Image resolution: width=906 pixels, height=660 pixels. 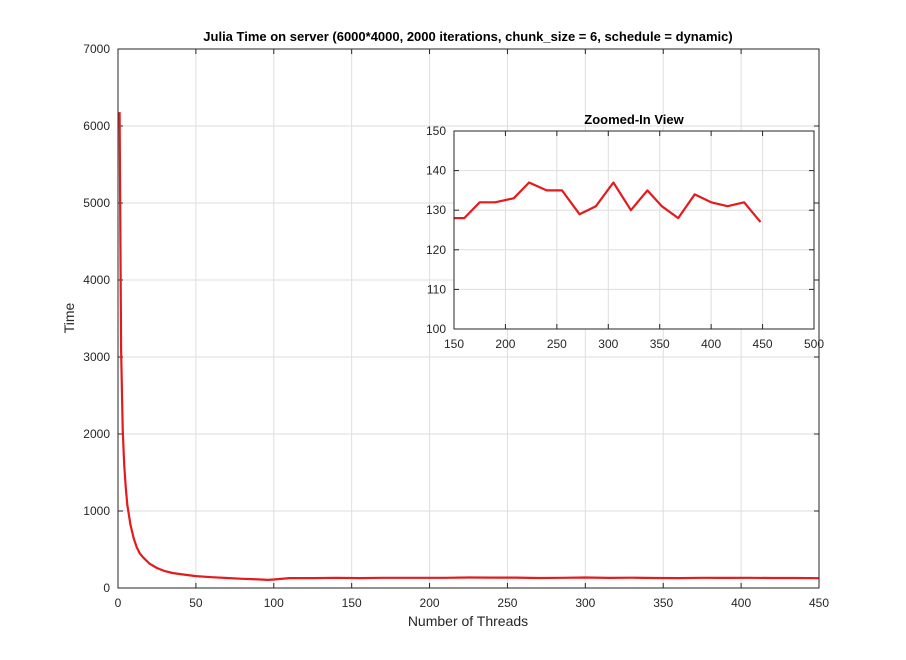 What do you see at coordinates (663, 603) in the screenshot?
I see `main-x-tick-label: 350` at bounding box center [663, 603].